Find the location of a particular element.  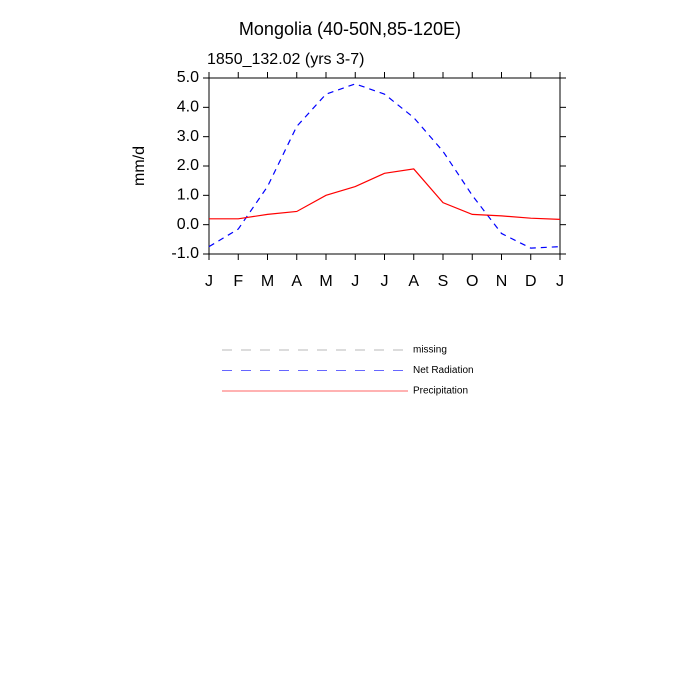

legend-label: missing is located at coordinates (430, 350).